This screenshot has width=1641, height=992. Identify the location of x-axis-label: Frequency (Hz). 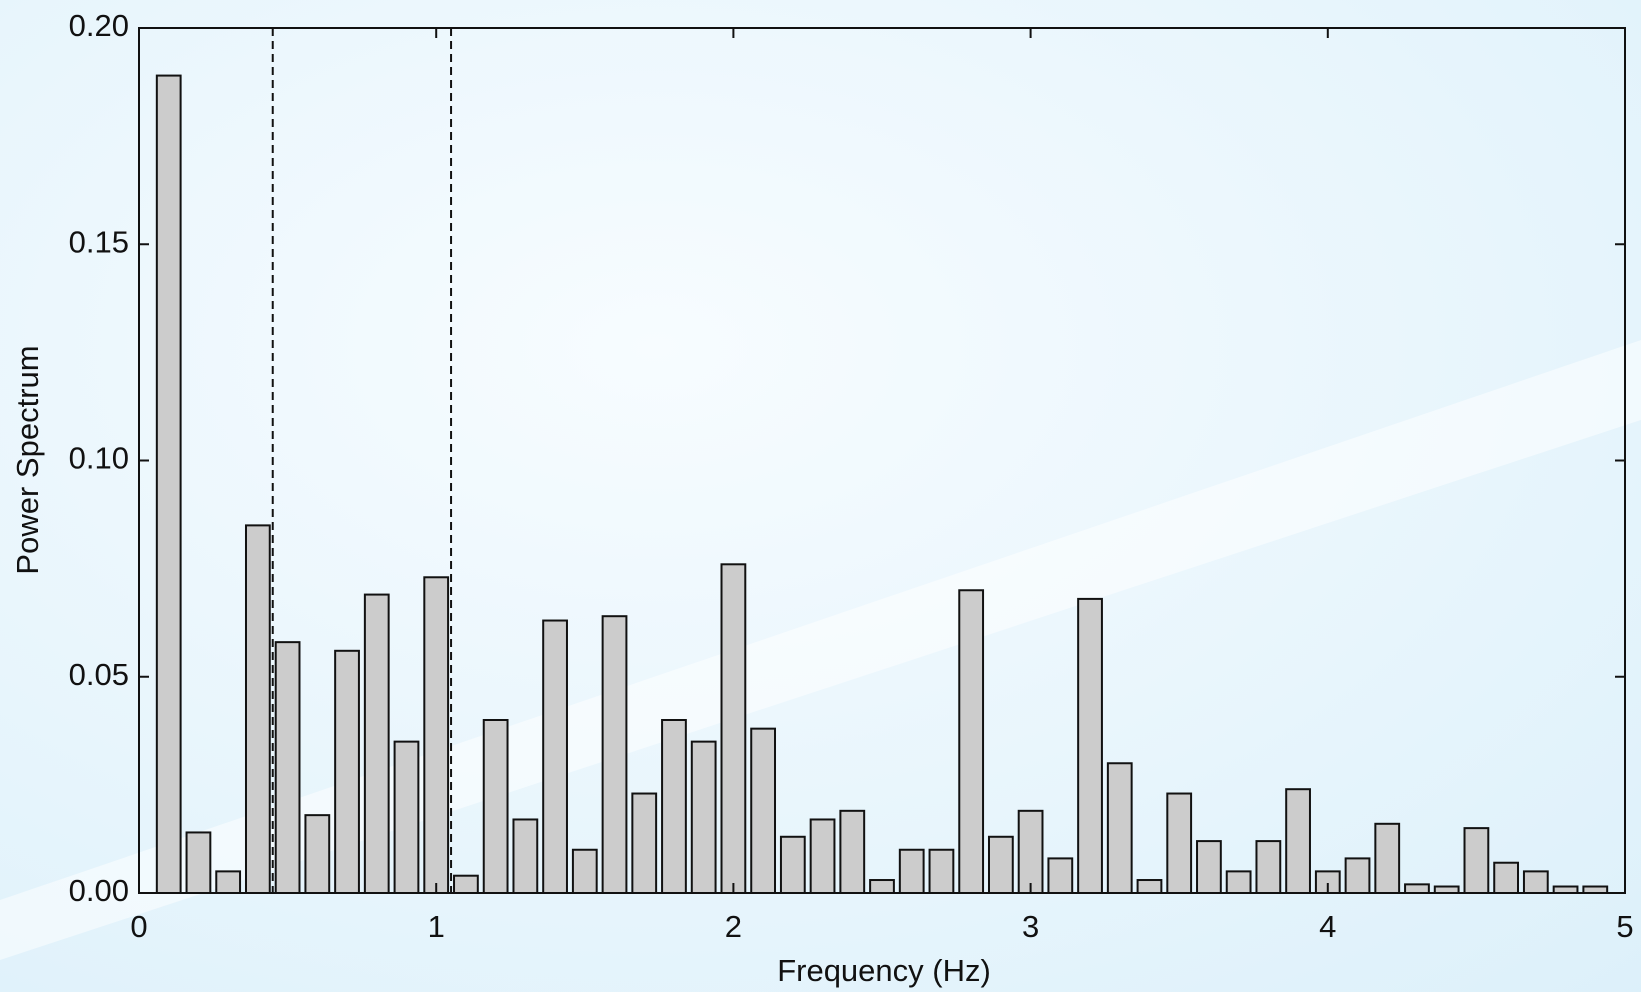
(884, 970).